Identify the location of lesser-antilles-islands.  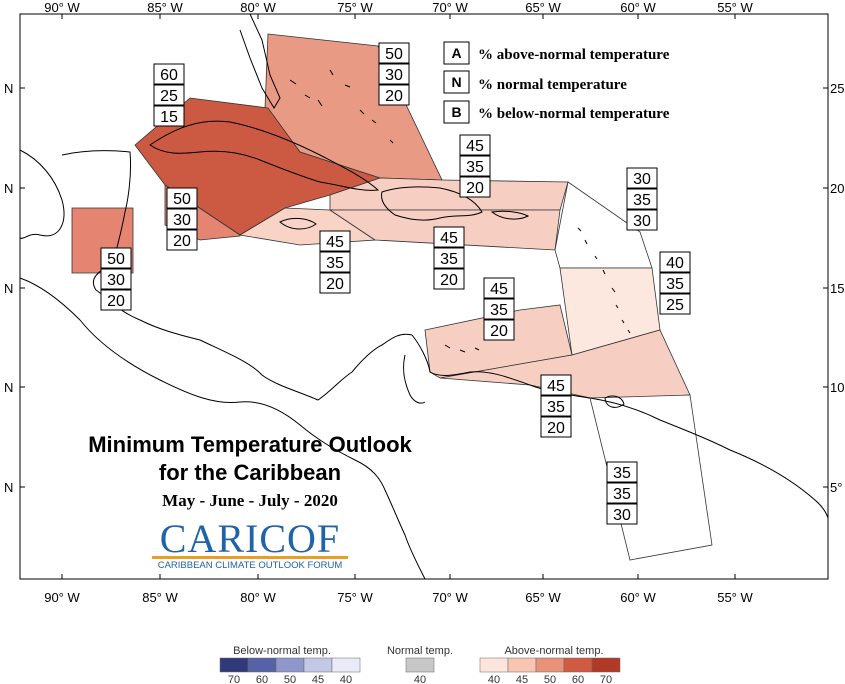
(604, 280).